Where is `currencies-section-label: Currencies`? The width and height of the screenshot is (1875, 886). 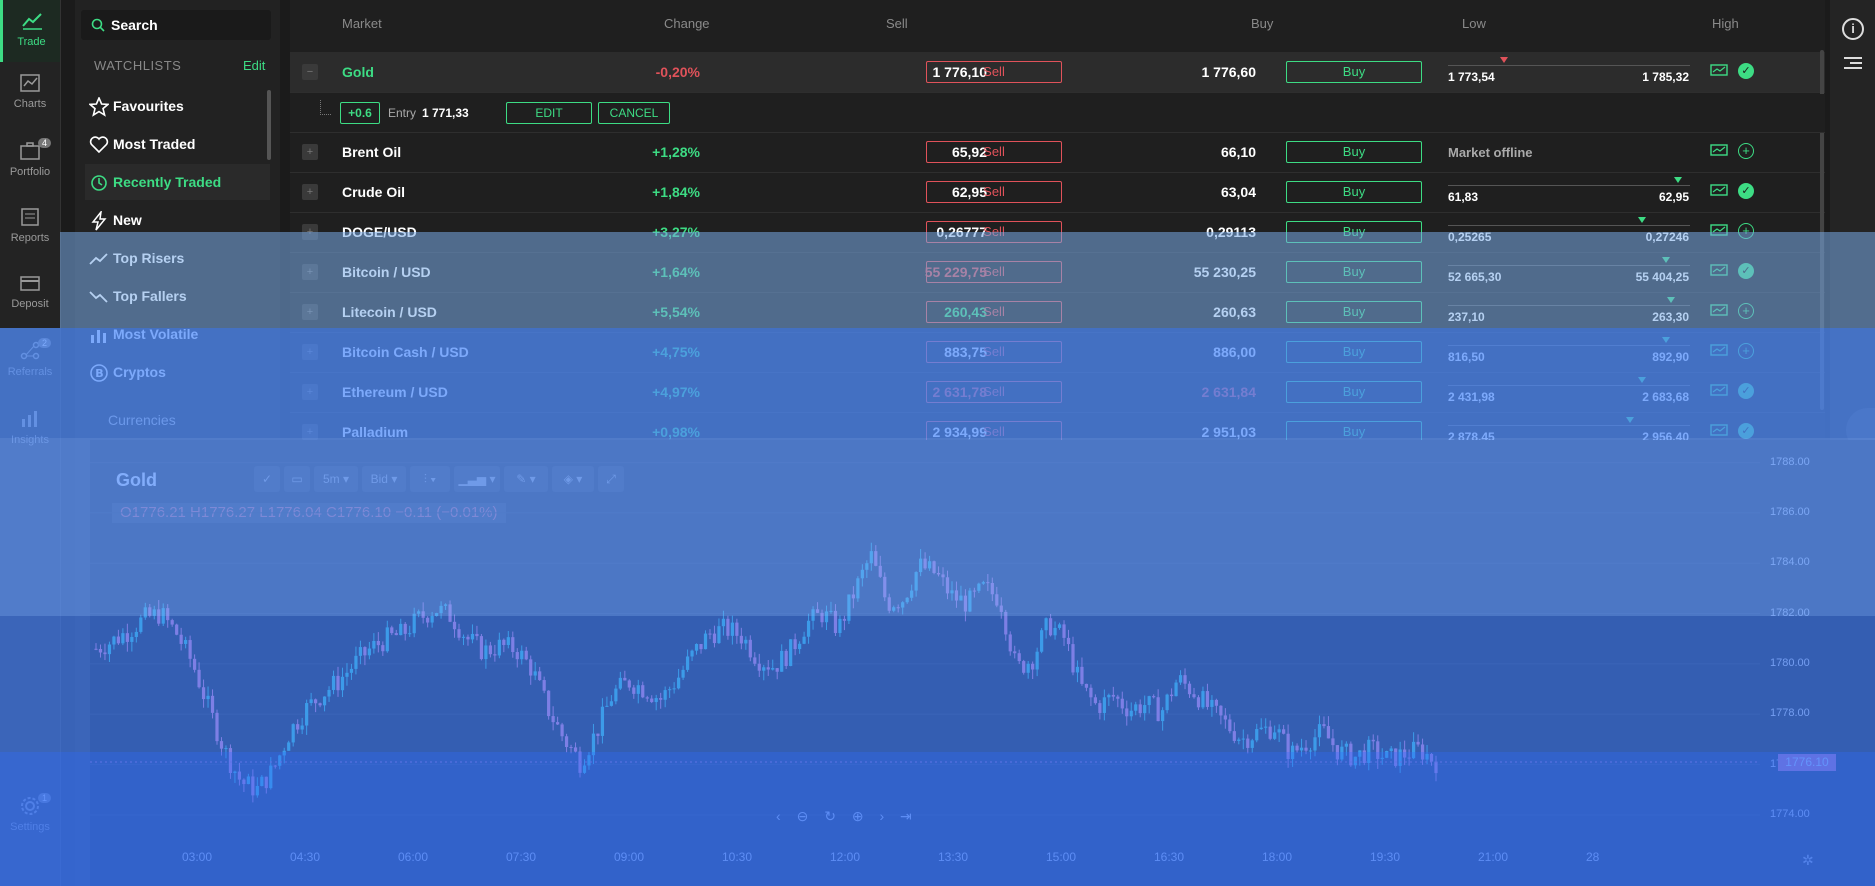 currencies-section-label: Currencies is located at coordinates (142, 420).